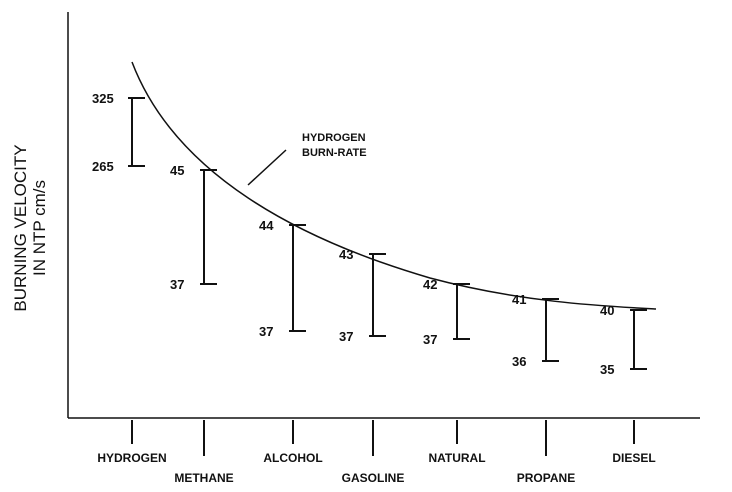 This screenshot has width=732, height=492. What do you see at coordinates (292, 458) in the screenshot?
I see `x-tick-label-alcohol: ALCOHOL` at bounding box center [292, 458].